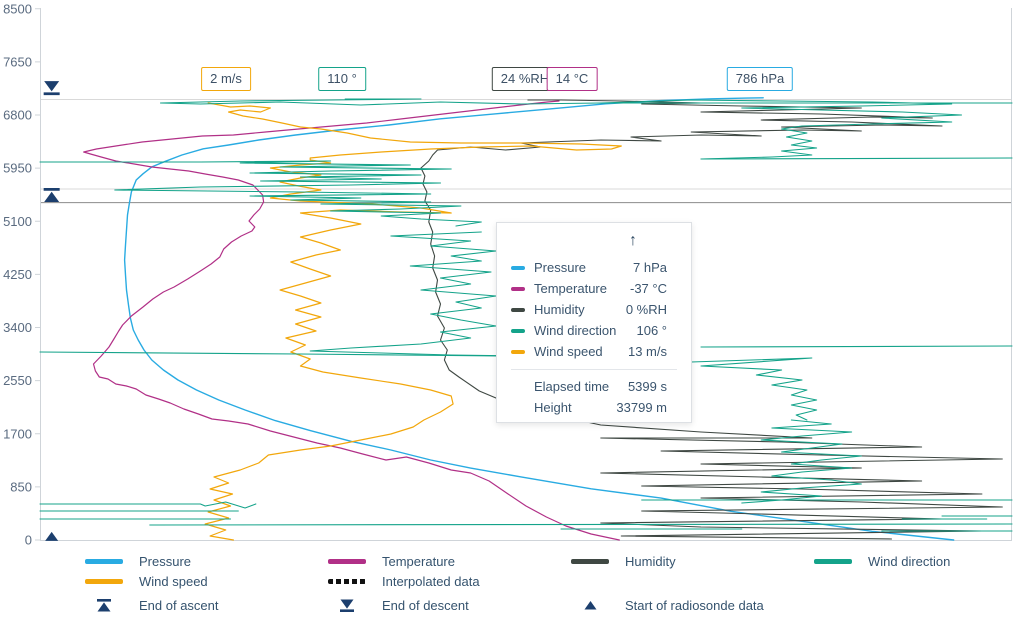 The width and height of the screenshot is (1024, 620). I want to click on latest-wind-direction-value: 110 °, so click(342, 78).